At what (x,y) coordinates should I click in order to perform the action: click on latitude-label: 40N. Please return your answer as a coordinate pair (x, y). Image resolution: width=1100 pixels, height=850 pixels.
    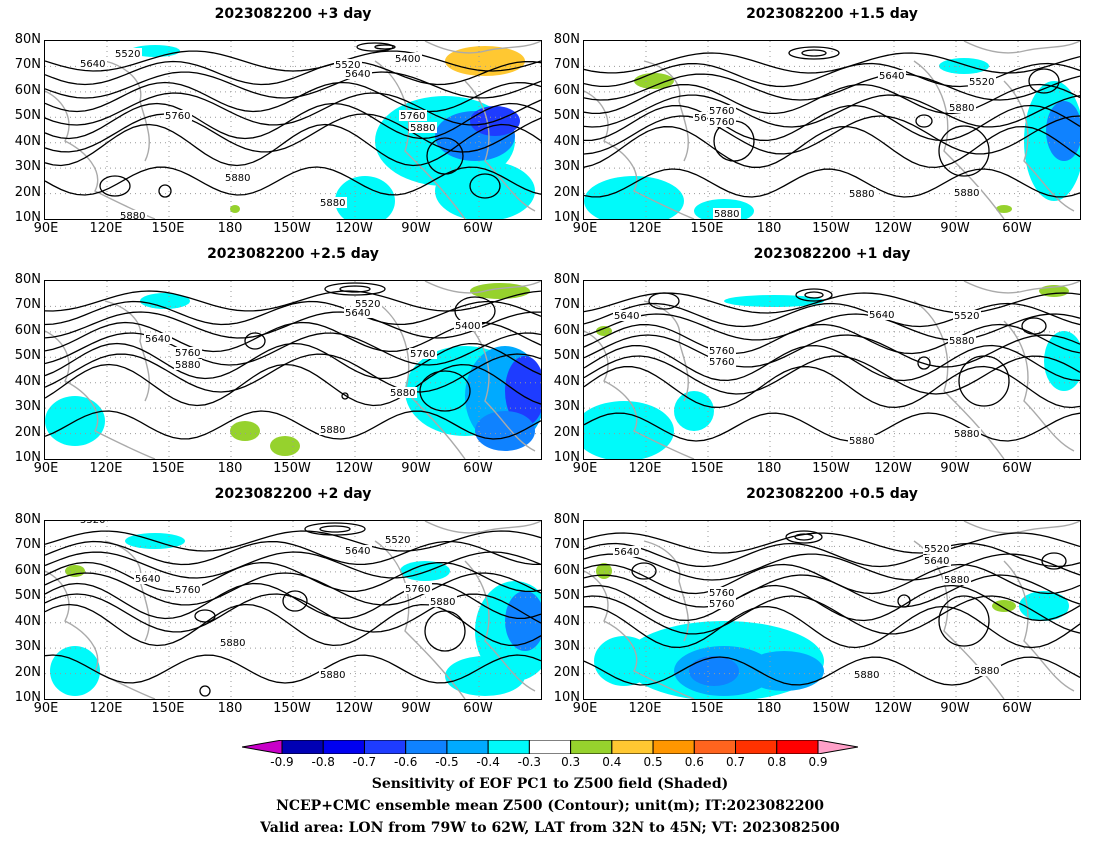
    Looking at the image, I should click on (27, 621).